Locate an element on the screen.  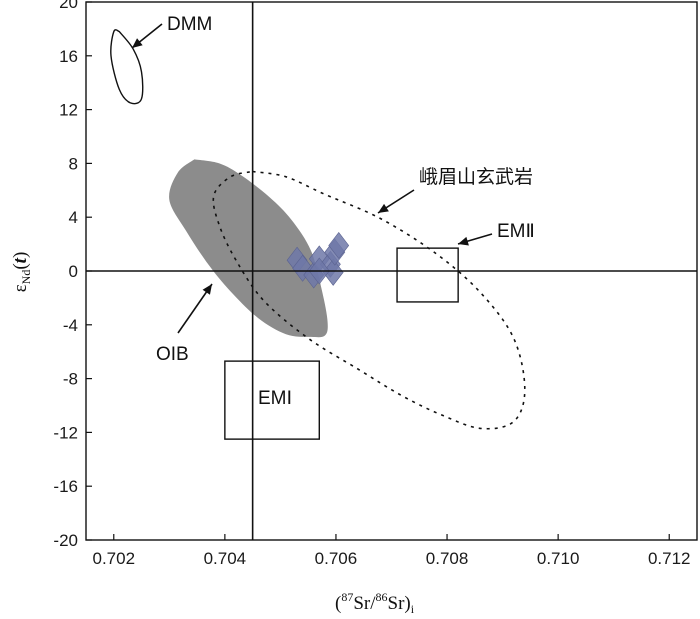
sample-layer is located at coordinates (318, 260).